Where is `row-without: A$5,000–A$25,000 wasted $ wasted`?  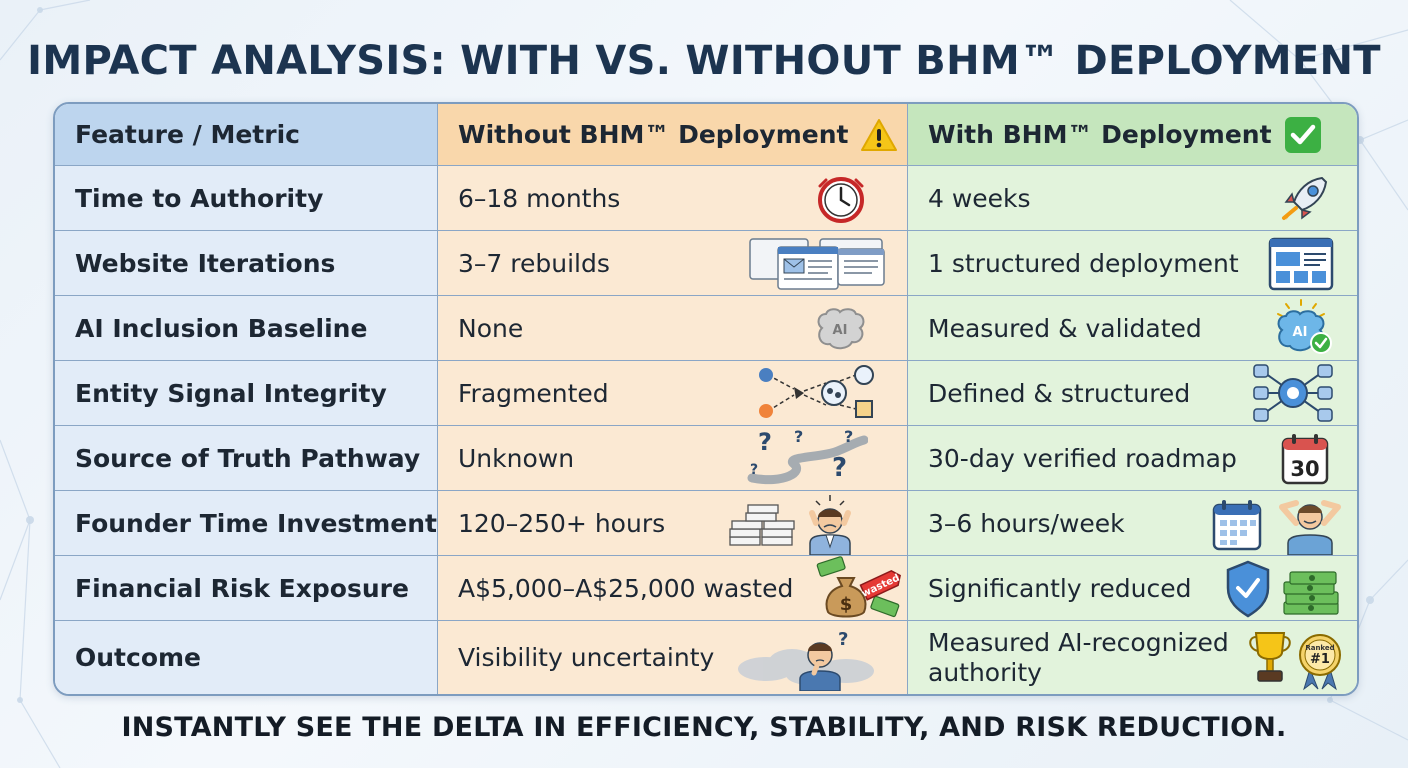
row-without: A$5,000–A$25,000 wasted $ wasted is located at coordinates (673, 588).